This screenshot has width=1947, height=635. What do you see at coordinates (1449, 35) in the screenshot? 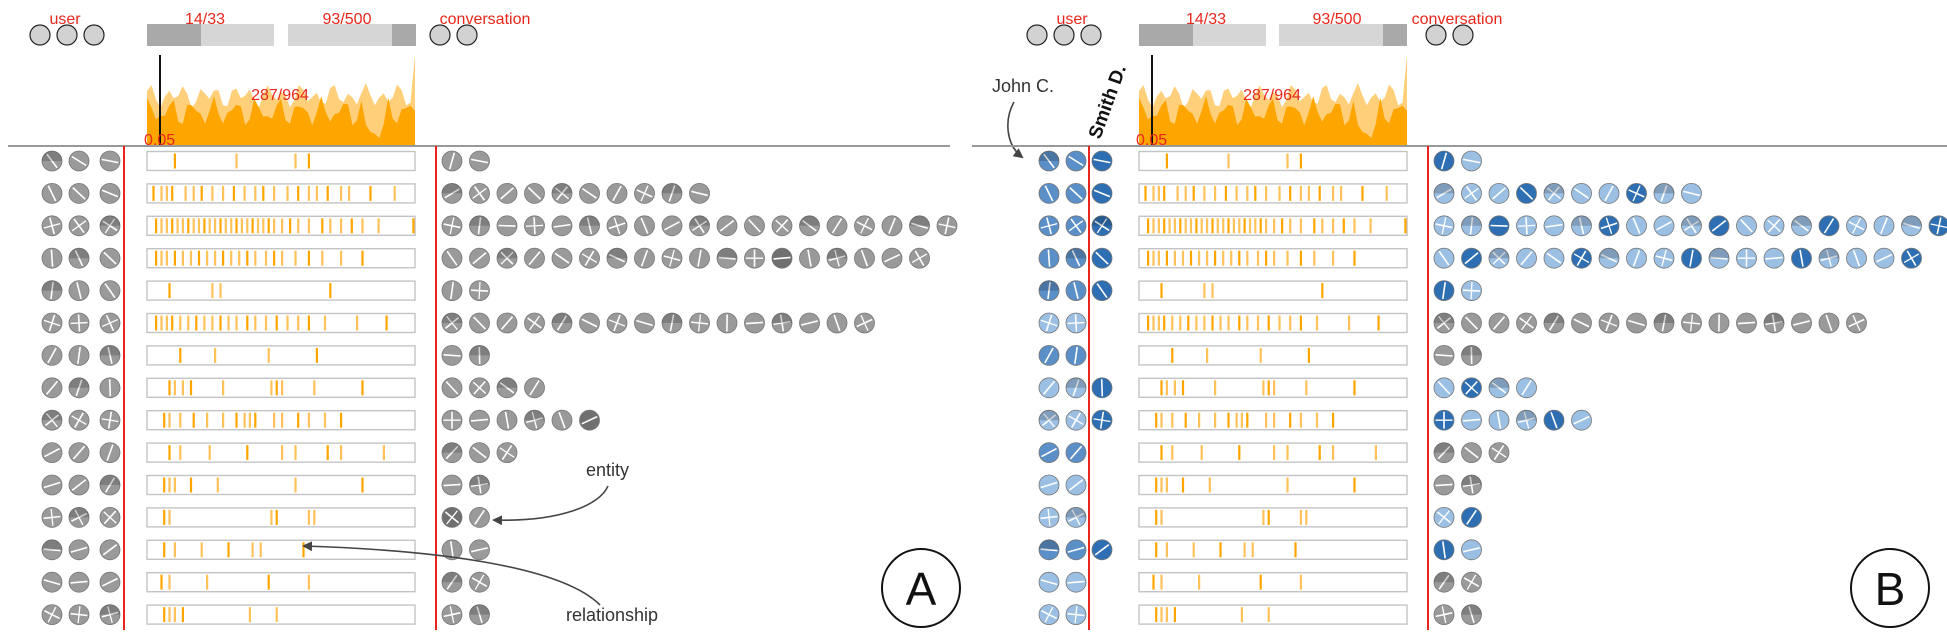
I see `conversation-slider-dots` at bounding box center [1449, 35].